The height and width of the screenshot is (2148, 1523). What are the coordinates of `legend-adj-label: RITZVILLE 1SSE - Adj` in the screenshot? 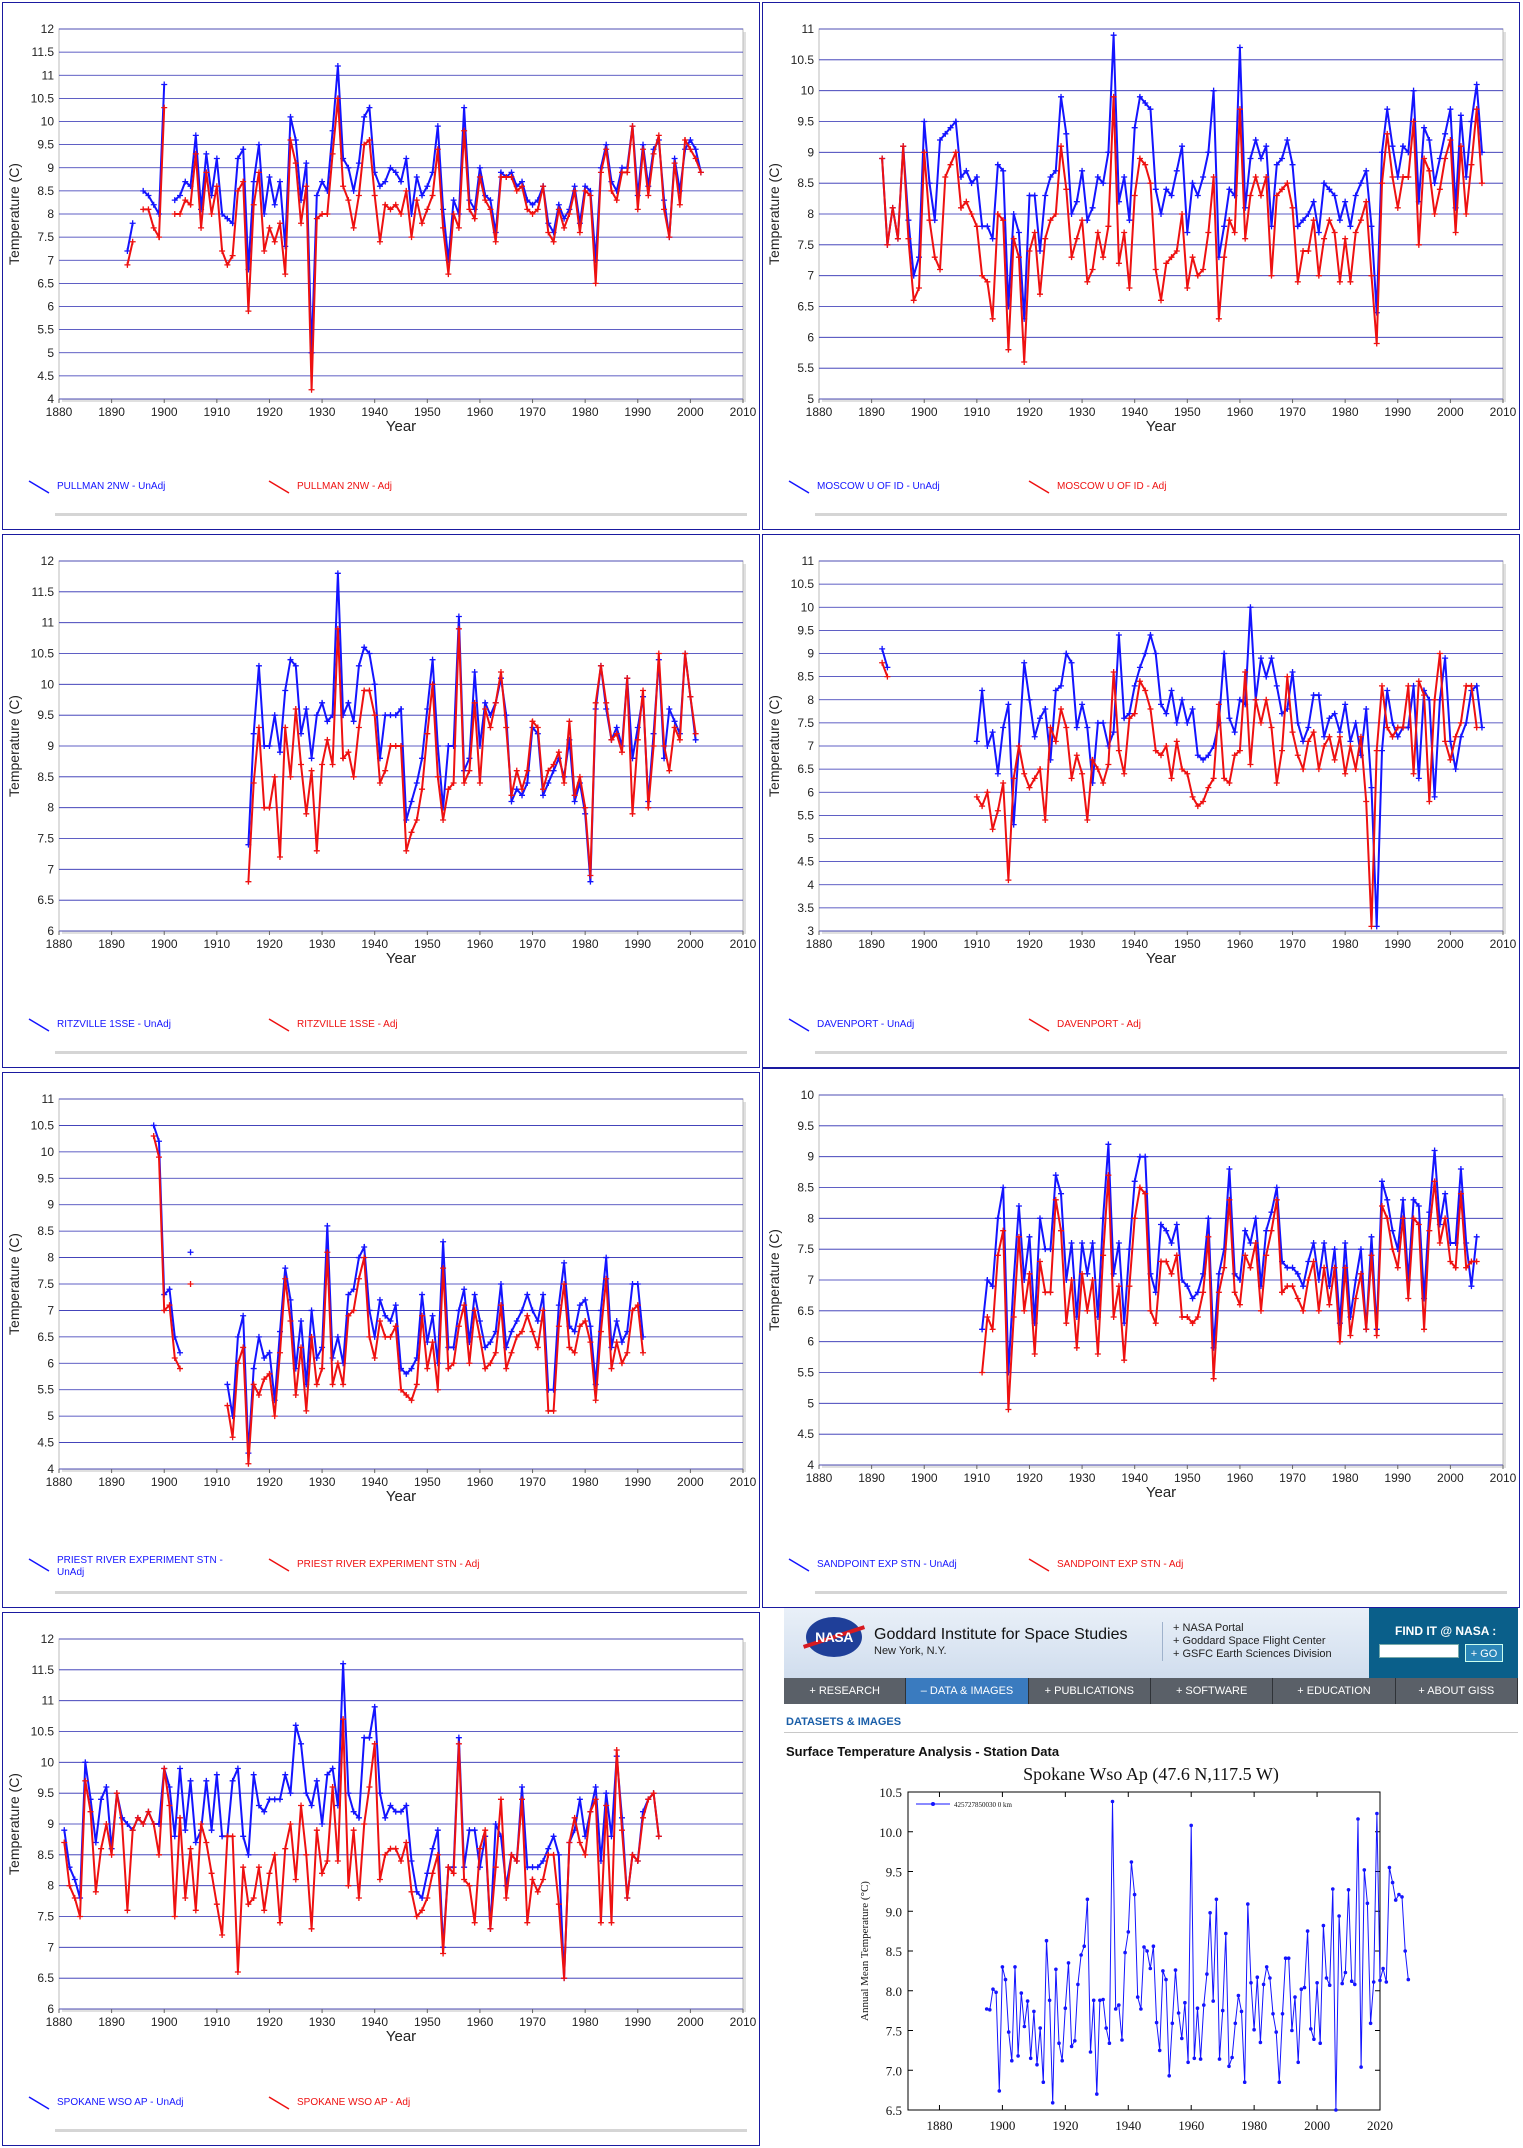 It's located at (347, 1024).